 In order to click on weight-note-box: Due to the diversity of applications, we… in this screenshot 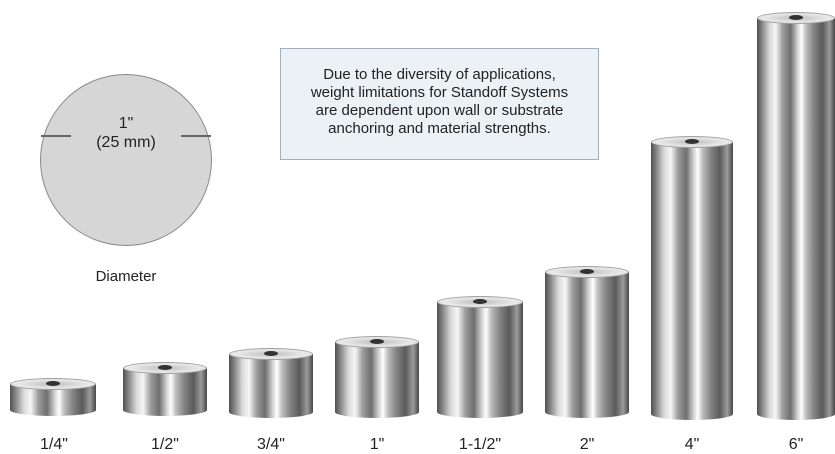, I will do `click(439, 104)`.